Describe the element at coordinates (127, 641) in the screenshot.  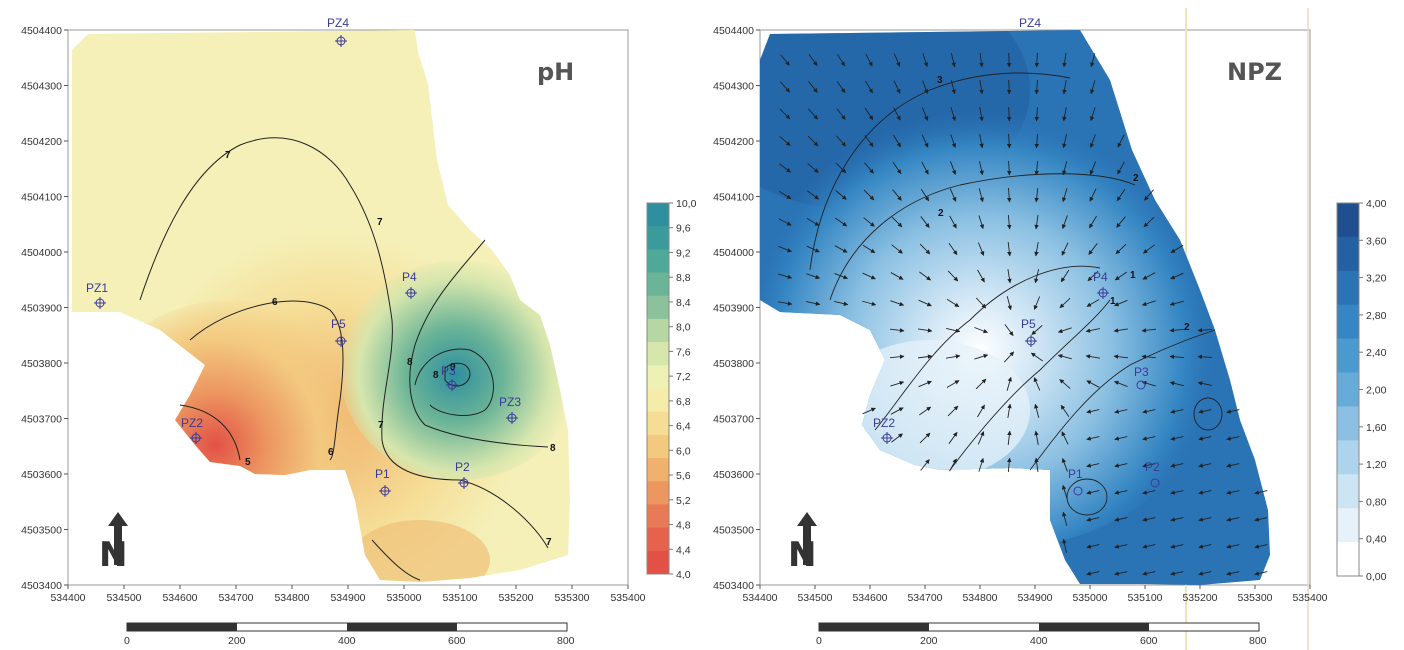
I see `svg-text: 0` at that location.